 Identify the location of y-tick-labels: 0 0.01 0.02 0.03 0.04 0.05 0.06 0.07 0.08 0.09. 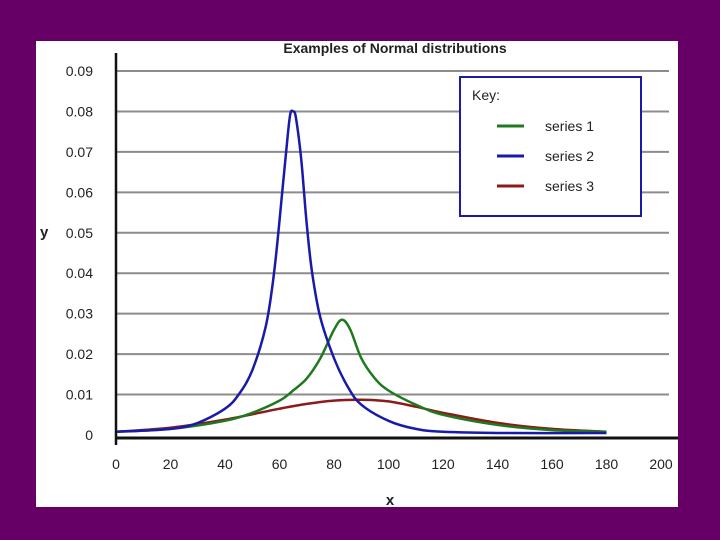
(79, 253).